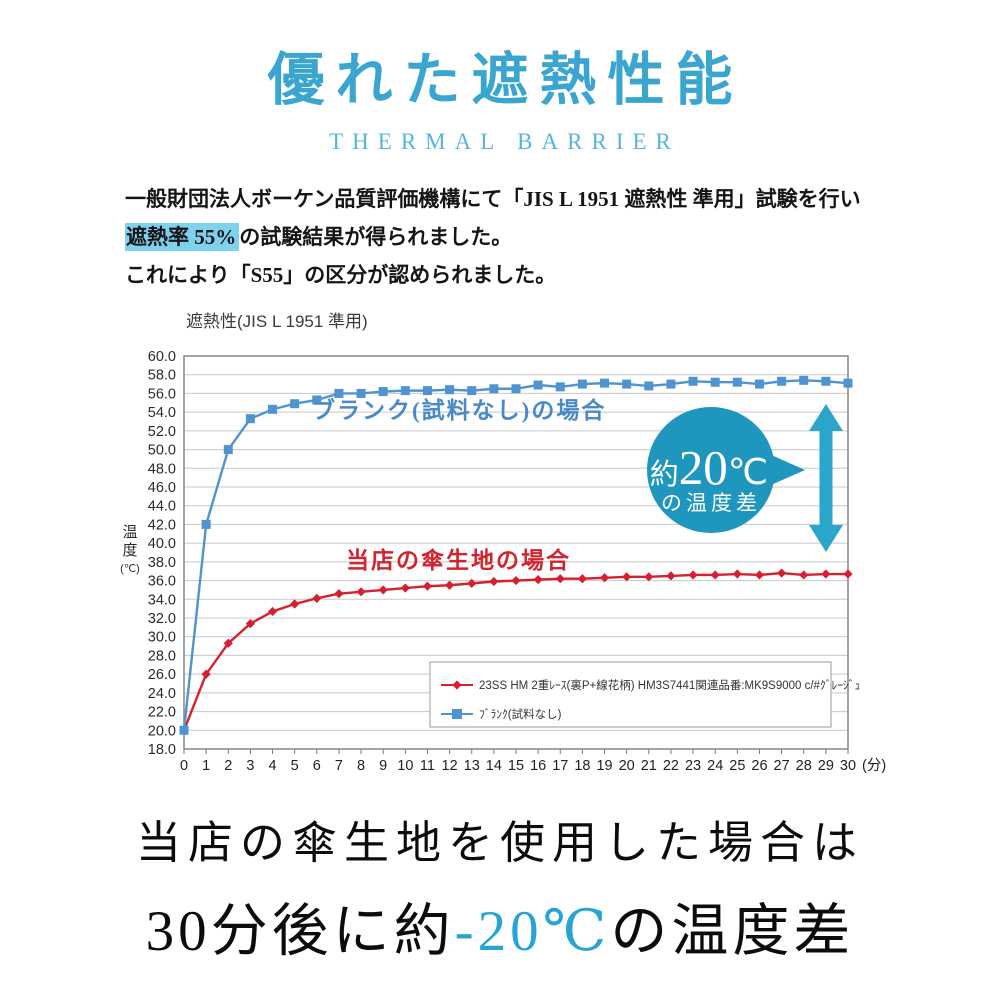 The image size is (1000, 1000). Describe the element at coordinates (494, 766) in the screenshot. I see `svg-text: 14` at that location.